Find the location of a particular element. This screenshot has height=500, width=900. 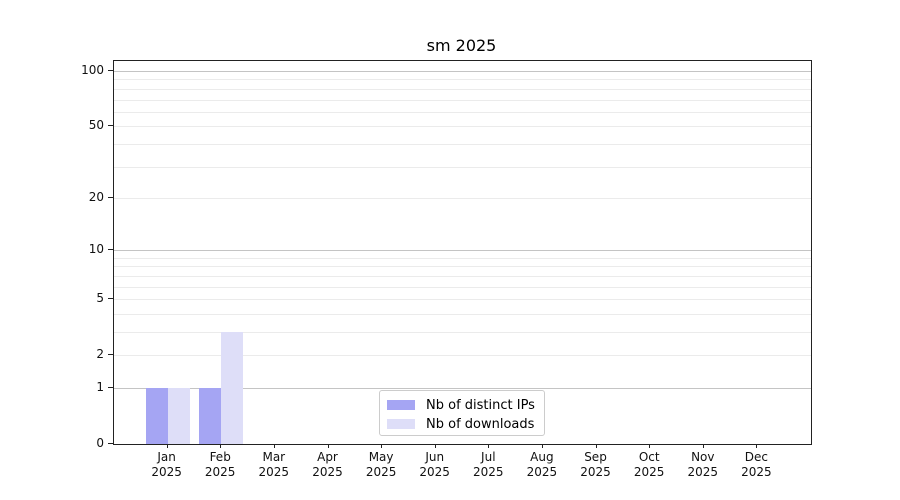

y-tick-label: 100 is located at coordinates (92, 70).